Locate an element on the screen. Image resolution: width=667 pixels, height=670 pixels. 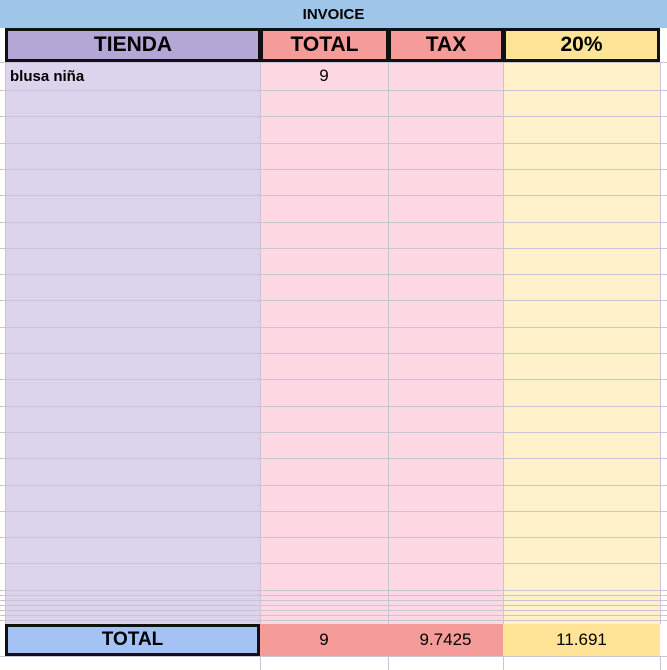
title-bar: INVOICE is located at coordinates (333, 14).